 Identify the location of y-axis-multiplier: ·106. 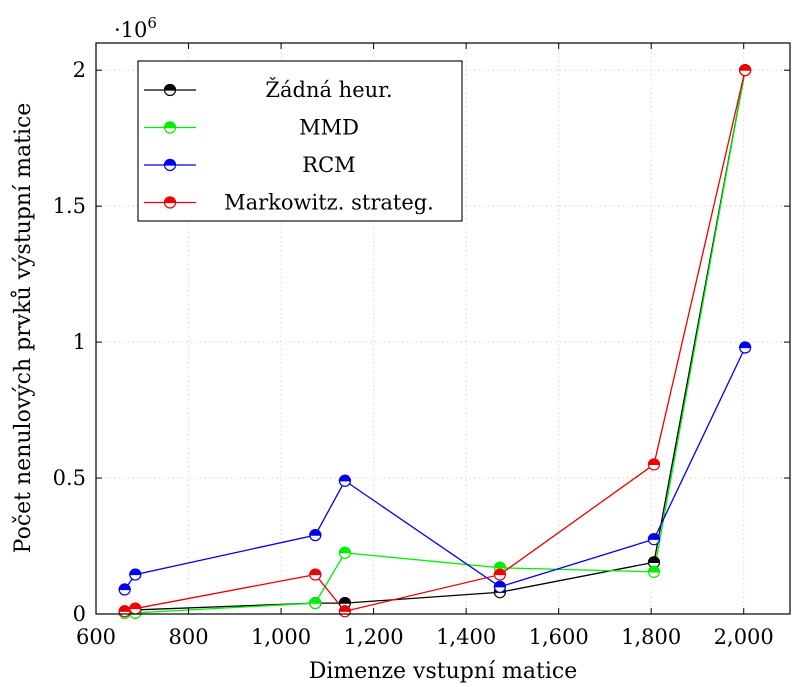
(135, 28).